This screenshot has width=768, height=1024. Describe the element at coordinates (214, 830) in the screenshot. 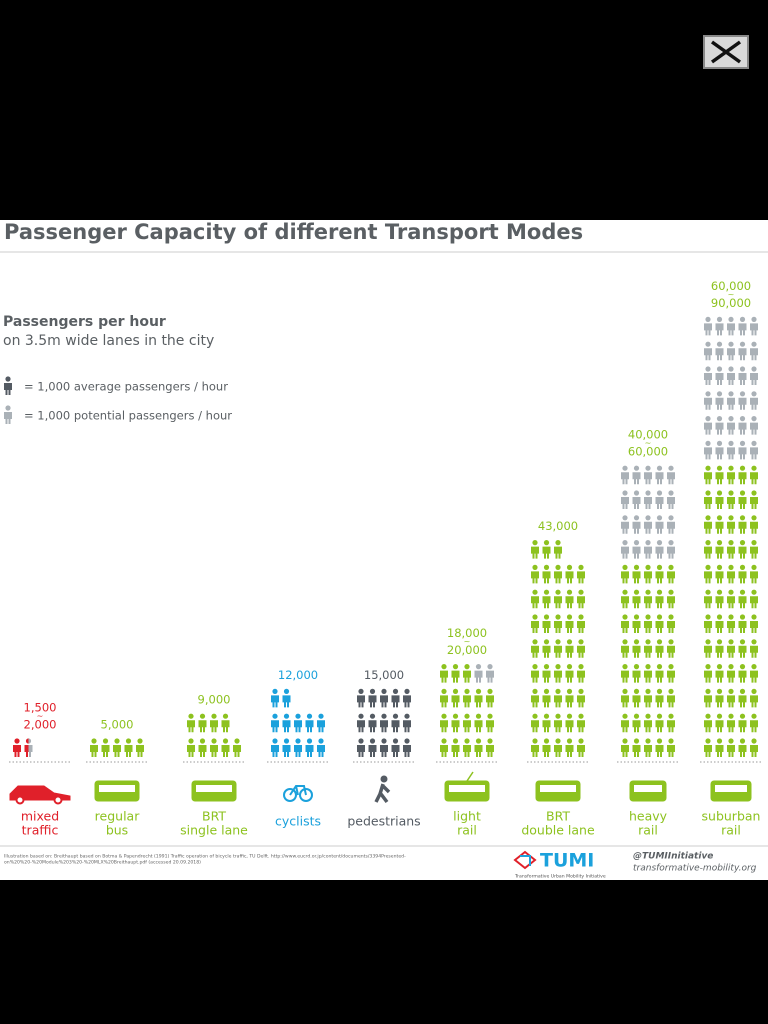

I see `category-label: single lane` at that location.